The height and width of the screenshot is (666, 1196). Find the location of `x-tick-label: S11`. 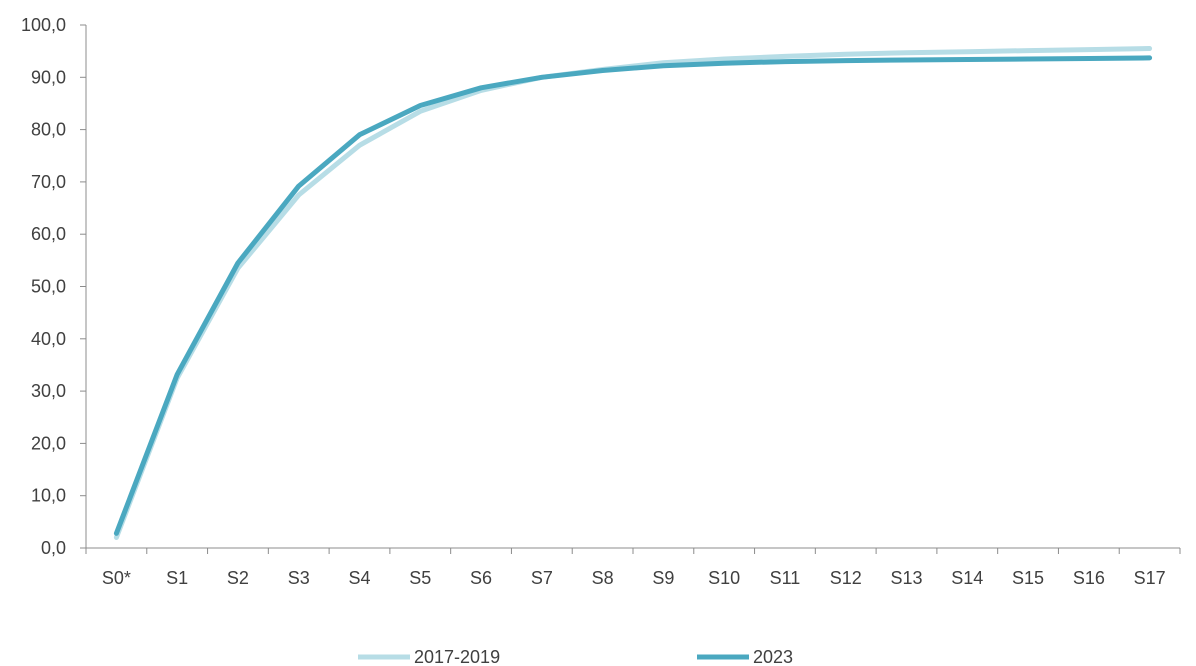

x-tick-label: S11 is located at coordinates (785, 578).